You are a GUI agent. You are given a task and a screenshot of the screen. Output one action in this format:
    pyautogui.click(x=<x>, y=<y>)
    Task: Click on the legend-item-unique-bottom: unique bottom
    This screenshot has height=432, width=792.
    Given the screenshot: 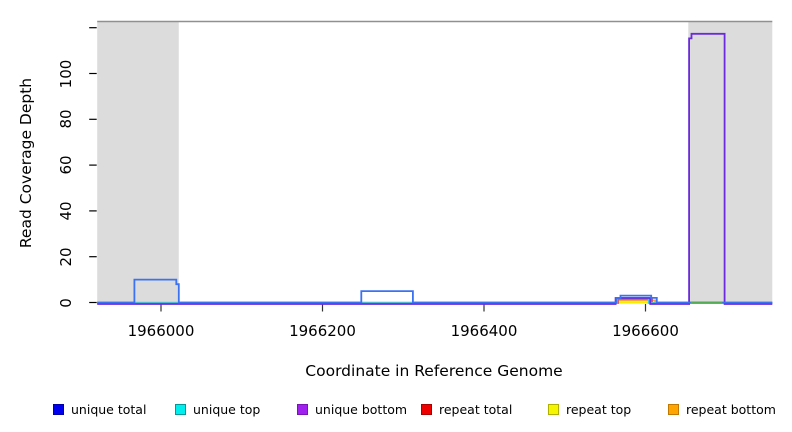 What is the action you would take?
    pyautogui.click(x=352, y=409)
    